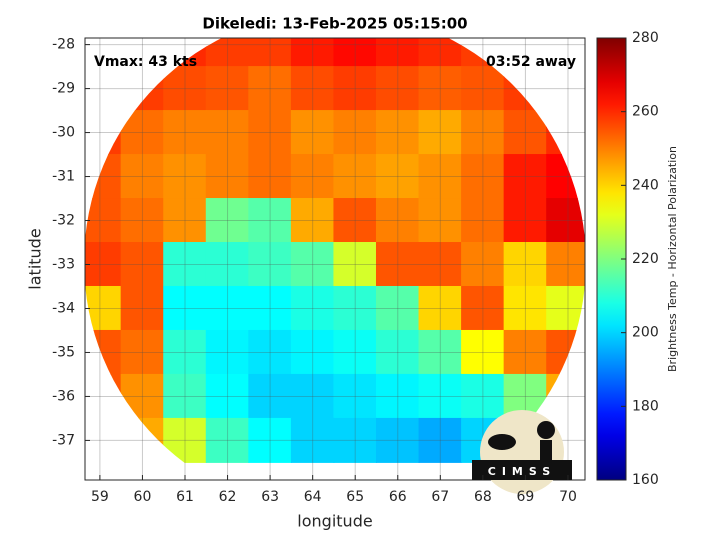 This screenshot has width=720, height=540. Describe the element at coordinates (355, 497) in the screenshot. I see `x-tick-label: 65` at that location.